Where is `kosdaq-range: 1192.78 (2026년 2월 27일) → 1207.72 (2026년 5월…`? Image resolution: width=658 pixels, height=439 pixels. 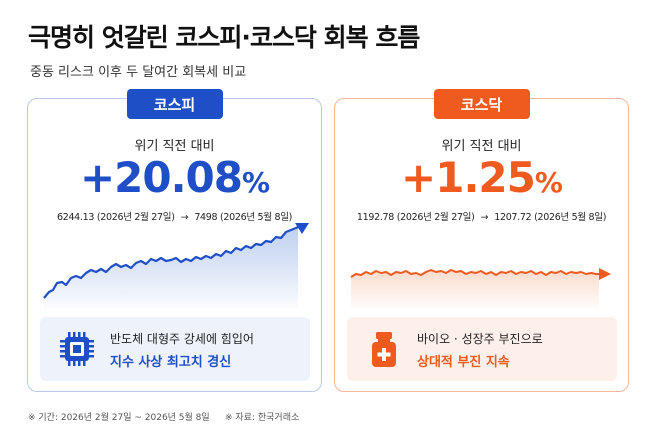 kosdaq-range: 1192.78 (2026년 2월 27일) → 1207.72 (2026년 5월… is located at coordinates (481, 216).